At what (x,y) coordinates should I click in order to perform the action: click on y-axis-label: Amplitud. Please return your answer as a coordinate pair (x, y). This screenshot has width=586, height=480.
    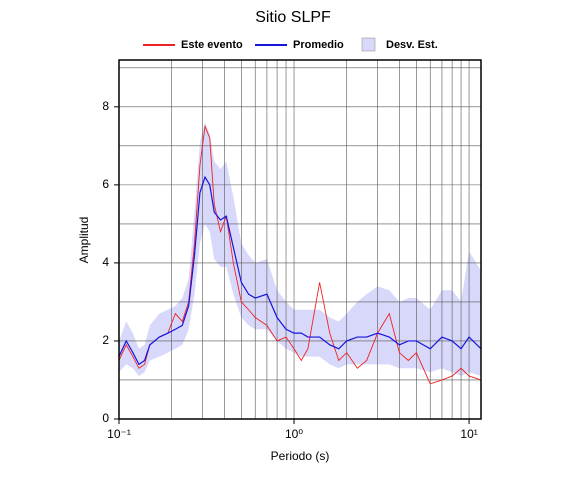
    Looking at the image, I should click on (84, 240).